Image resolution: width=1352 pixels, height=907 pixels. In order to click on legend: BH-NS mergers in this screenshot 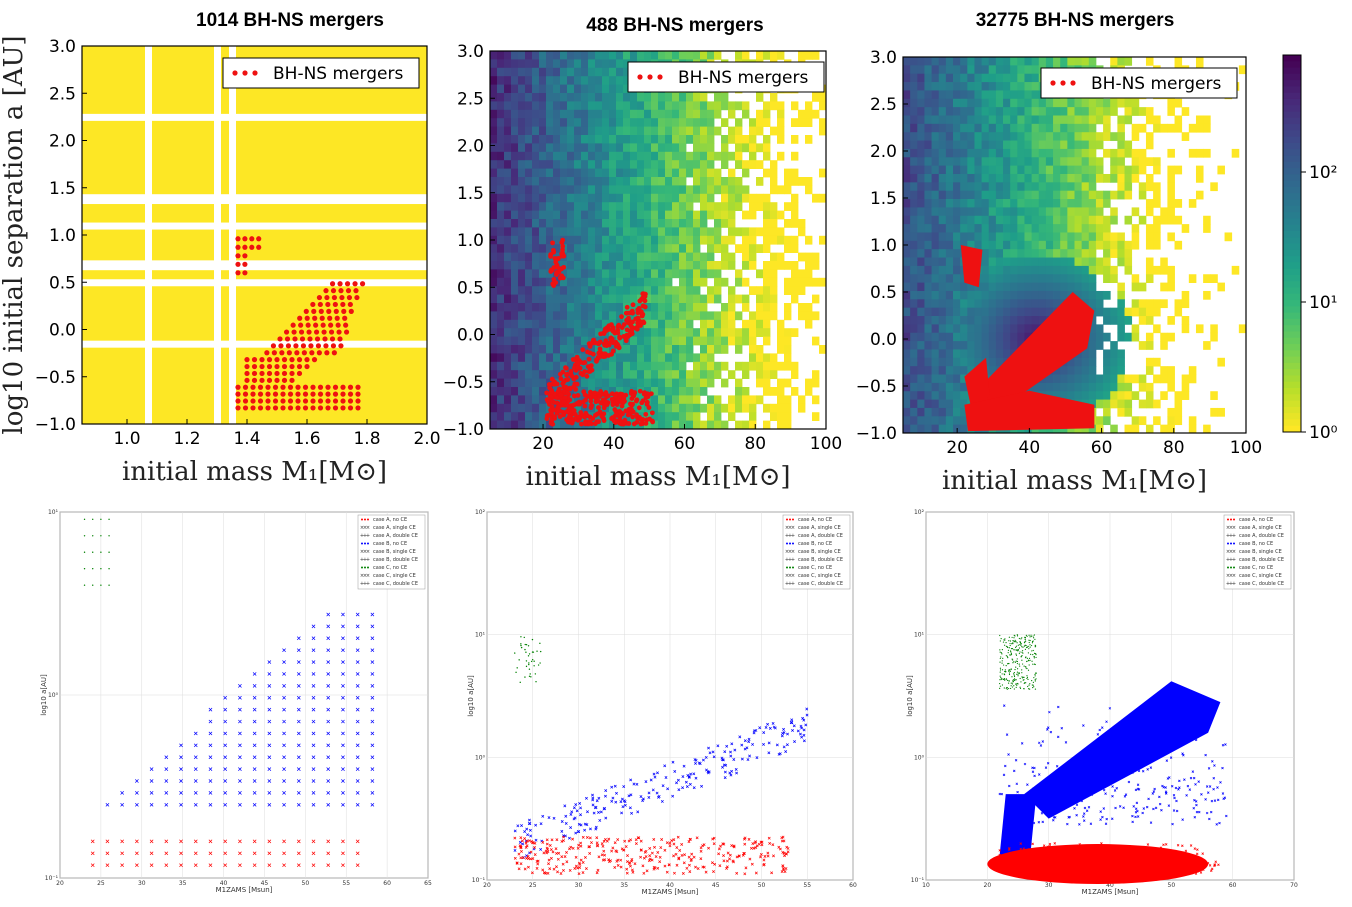, I will do `click(726, 77)`.